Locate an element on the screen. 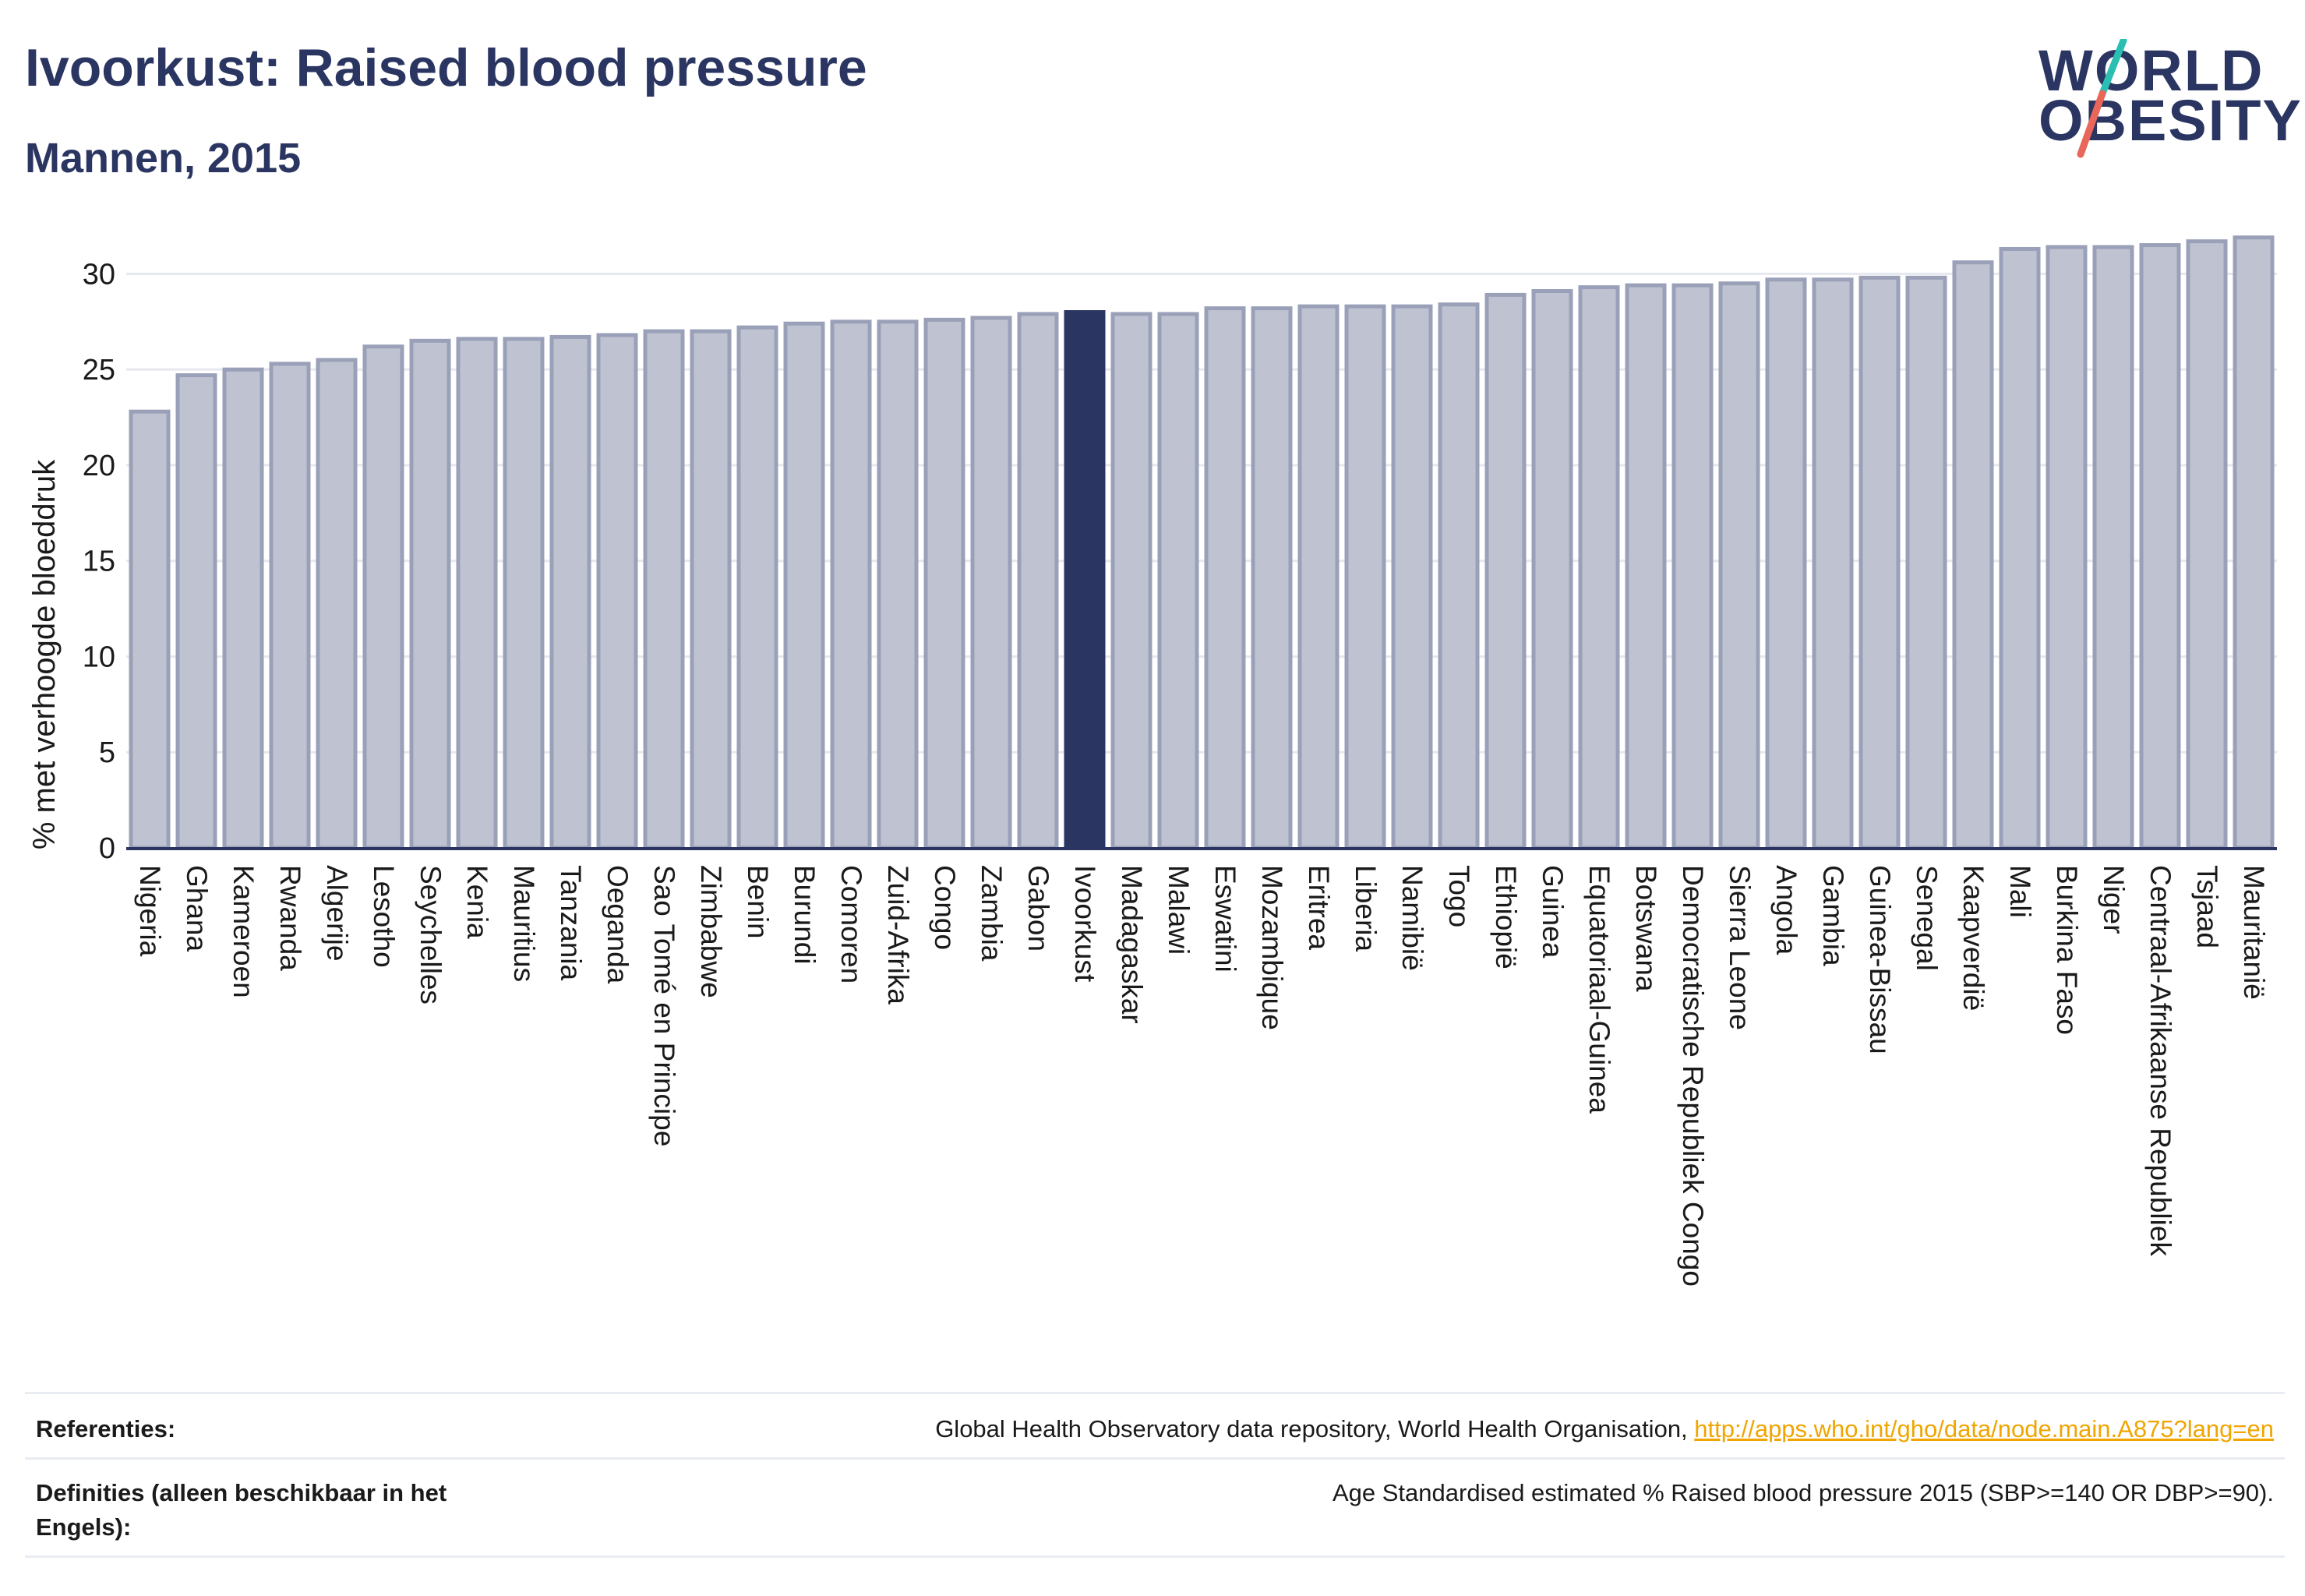 Image resolution: width=2305 pixels, height=1596 pixels. x-tick-label: Democratische Republiek Congo is located at coordinates (1693, 1076).